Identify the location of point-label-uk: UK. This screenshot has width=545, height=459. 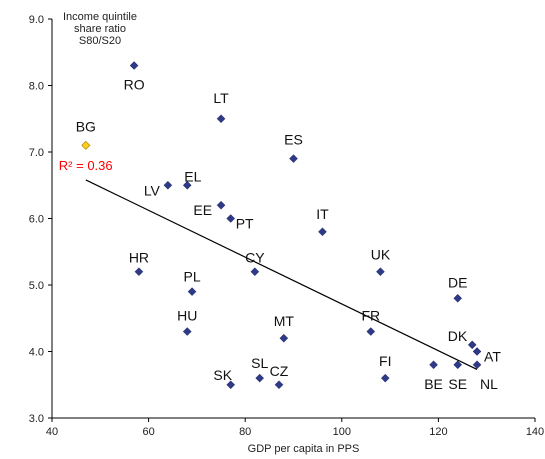
(381, 255).